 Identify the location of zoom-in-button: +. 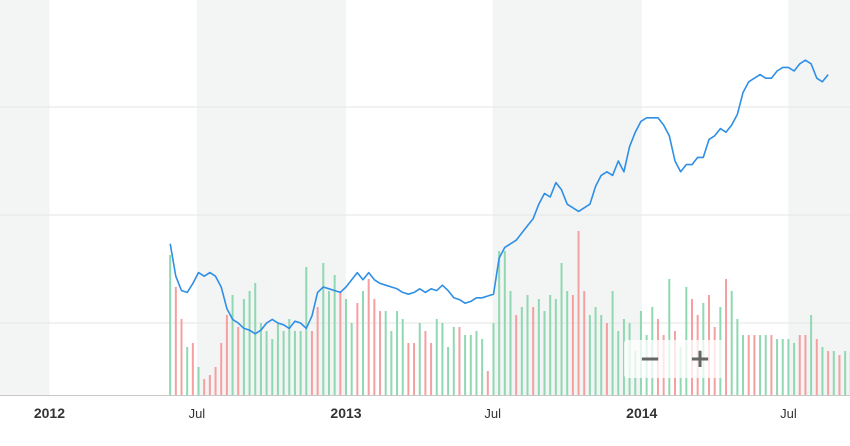
(700, 359).